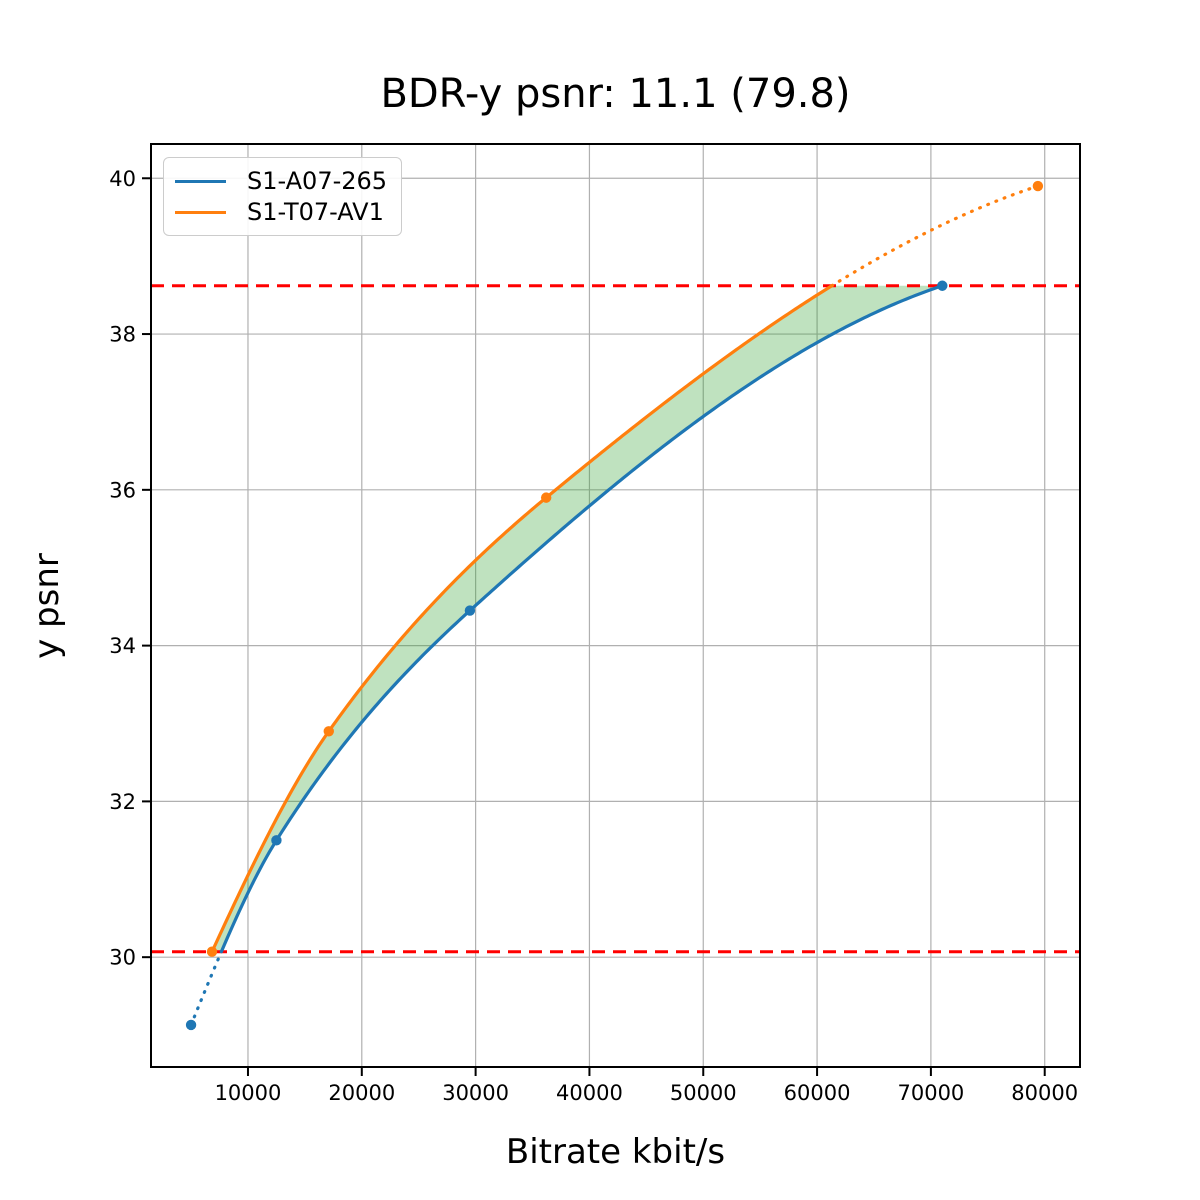  I want to click on y-tick-label: 38, so click(122, 335).